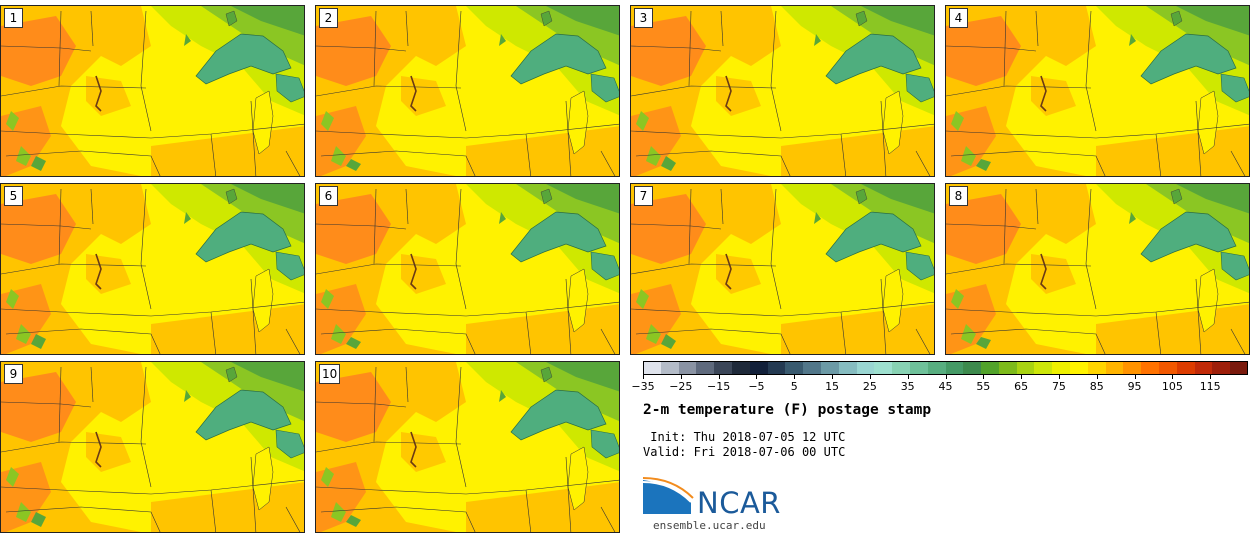 Image resolution: width=1260 pixels, height=533 pixels. Describe the element at coordinates (709, 525) in the screenshot. I see `ncar-url: ensemble.ucar.edu` at that location.